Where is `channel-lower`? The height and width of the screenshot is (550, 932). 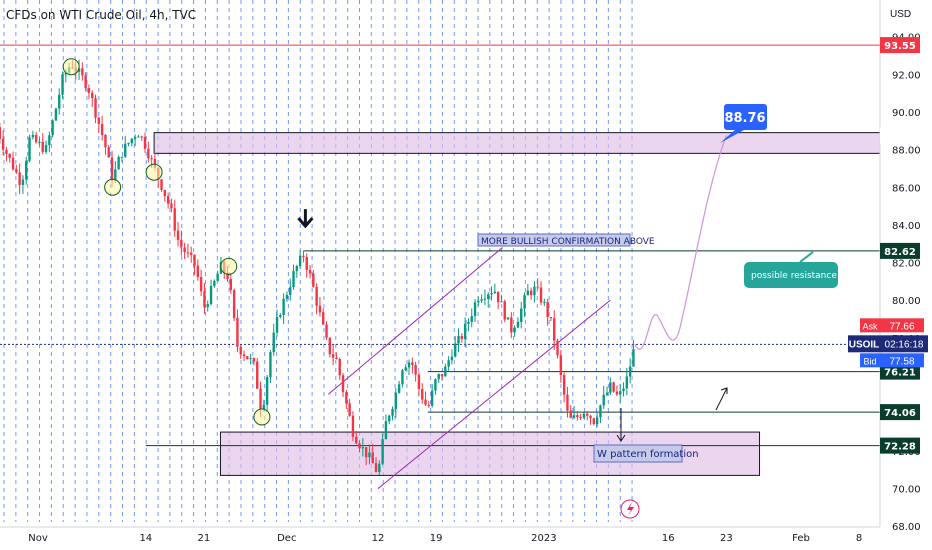
channel-lower is located at coordinates (494, 394).